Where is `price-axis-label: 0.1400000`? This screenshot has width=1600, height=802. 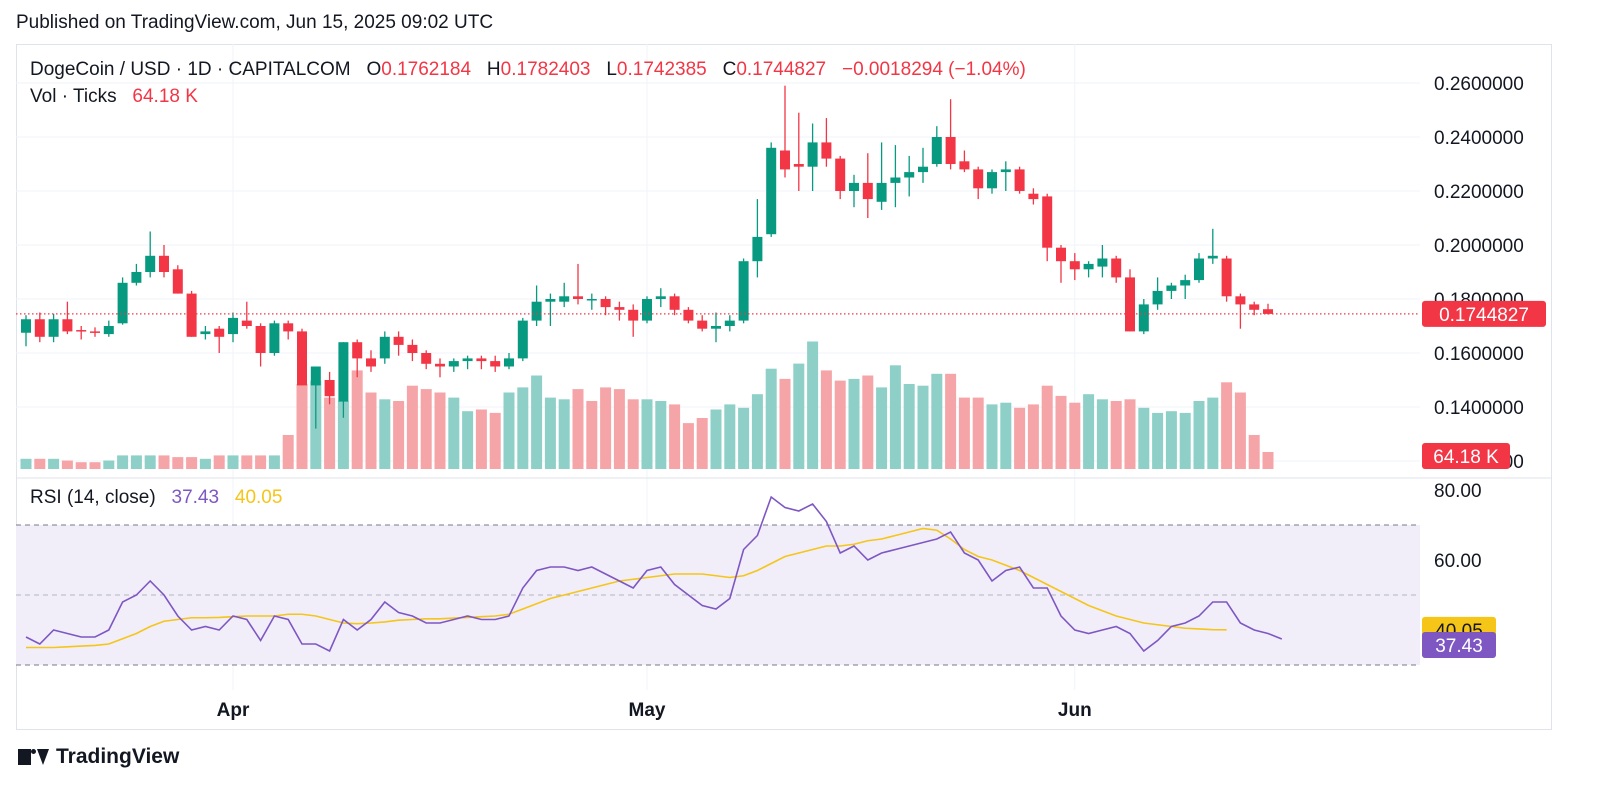
price-axis-label: 0.1400000 is located at coordinates (1479, 408).